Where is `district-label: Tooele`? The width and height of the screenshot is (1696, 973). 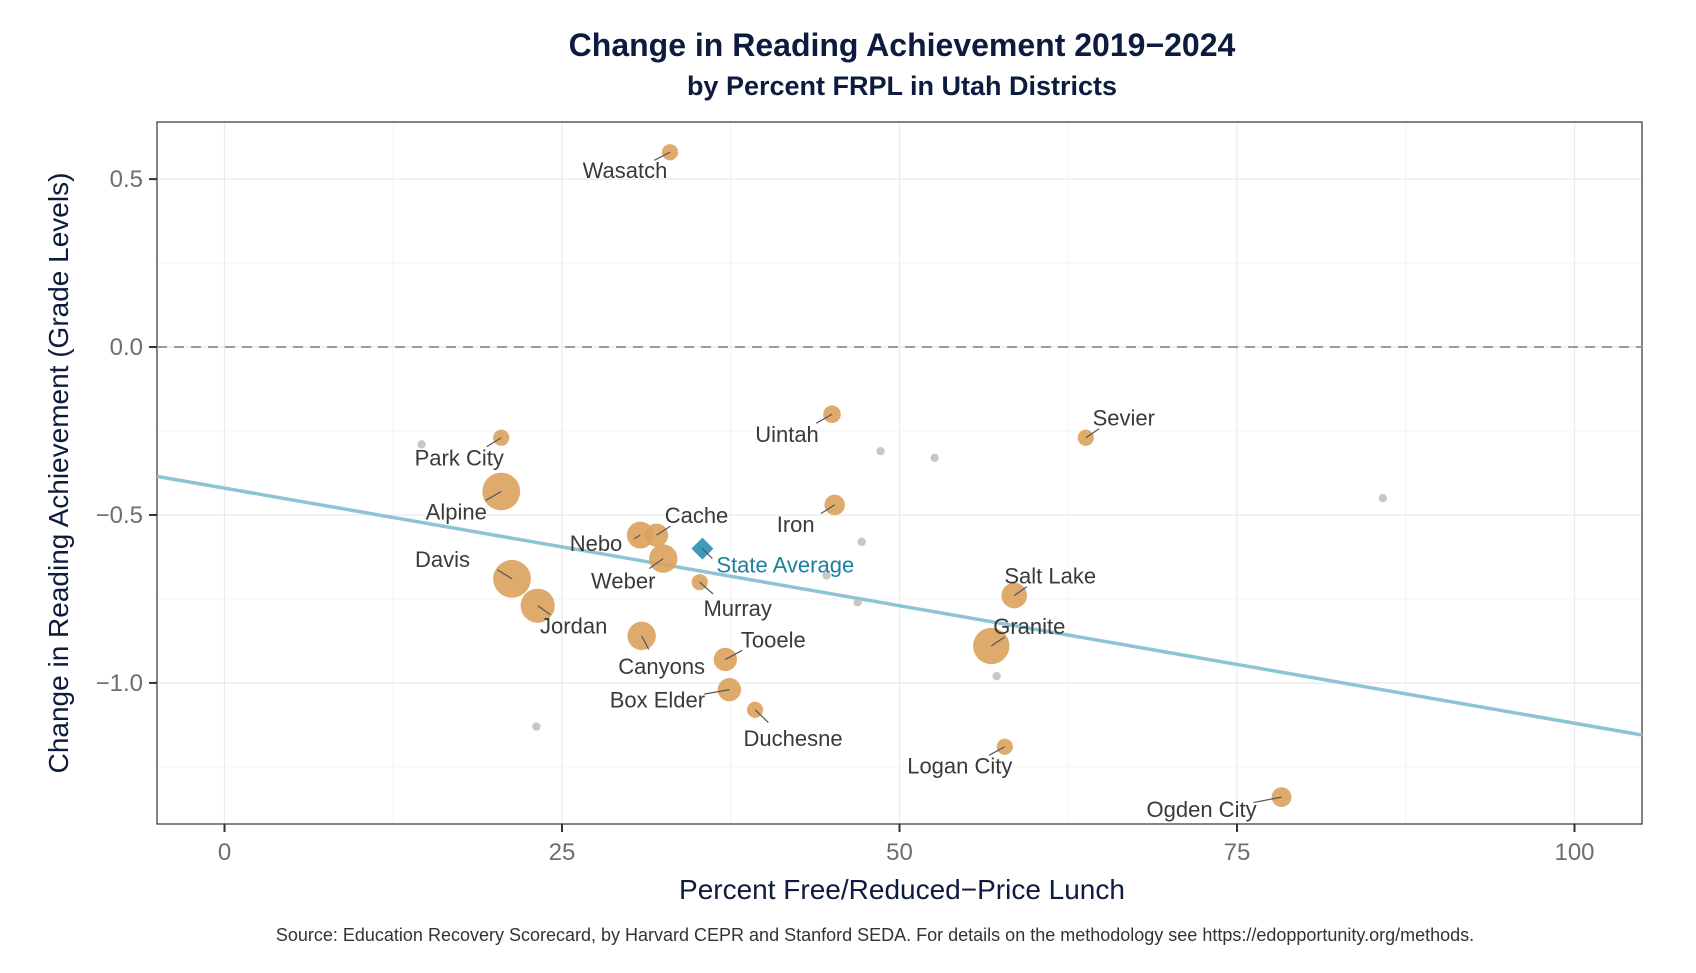 district-label: Tooele is located at coordinates (773, 639).